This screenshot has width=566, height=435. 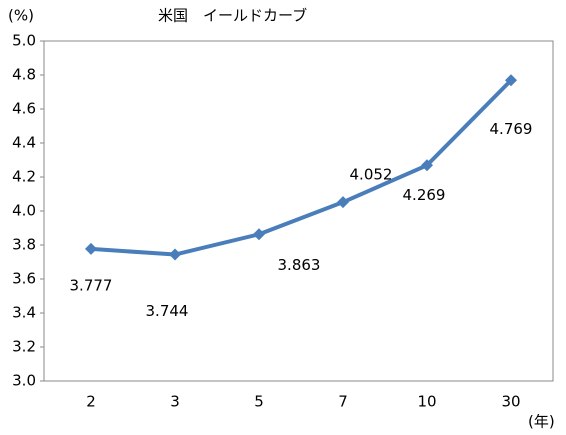 What do you see at coordinates (426, 402) in the screenshot?
I see `x-tick-label: 10` at bounding box center [426, 402].